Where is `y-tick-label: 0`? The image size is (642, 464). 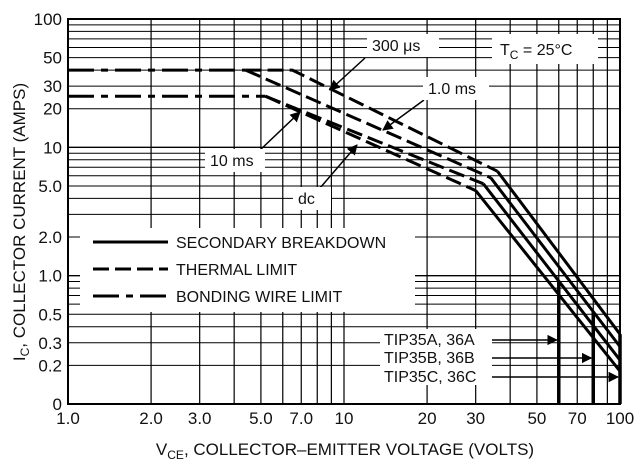 y-tick-label: 0 is located at coordinates (57, 404).